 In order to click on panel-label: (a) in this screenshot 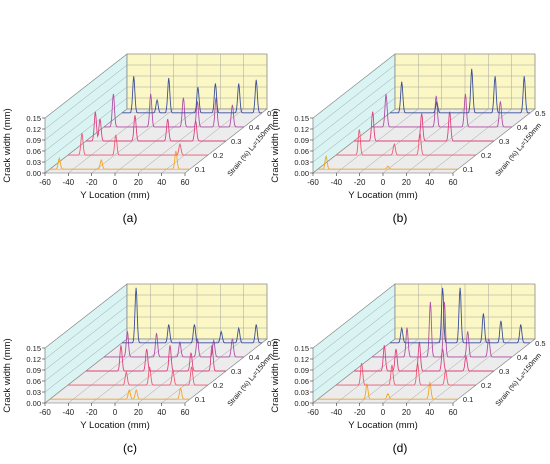, I will do `click(130, 218)`.